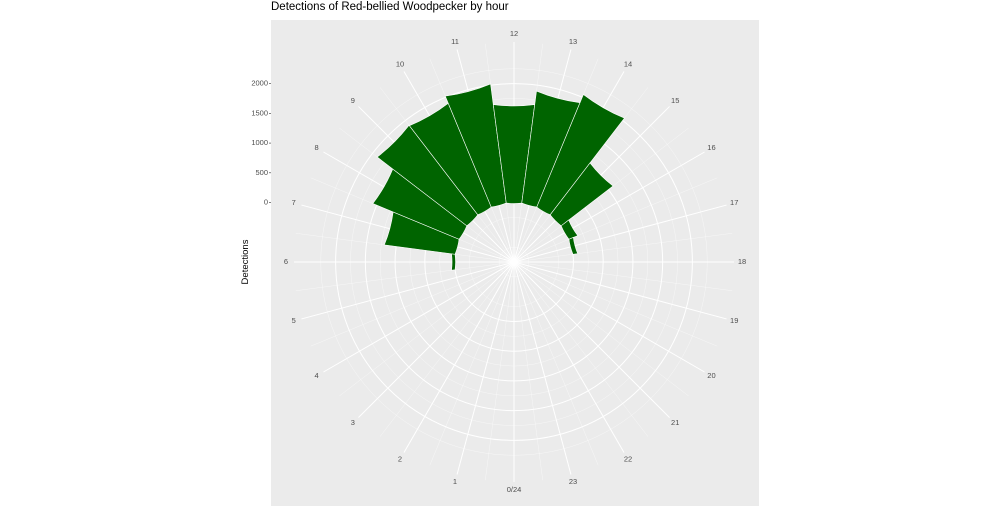  I want to click on hour-tick-label: 11, so click(455, 41).